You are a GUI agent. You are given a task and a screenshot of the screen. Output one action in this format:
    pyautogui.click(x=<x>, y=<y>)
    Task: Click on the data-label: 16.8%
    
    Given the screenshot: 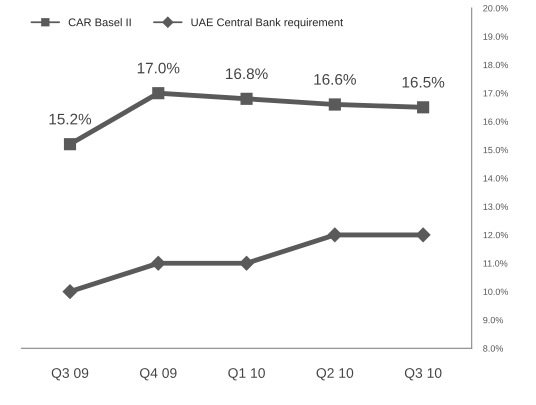 What is the action you would take?
    pyautogui.click(x=247, y=74)
    